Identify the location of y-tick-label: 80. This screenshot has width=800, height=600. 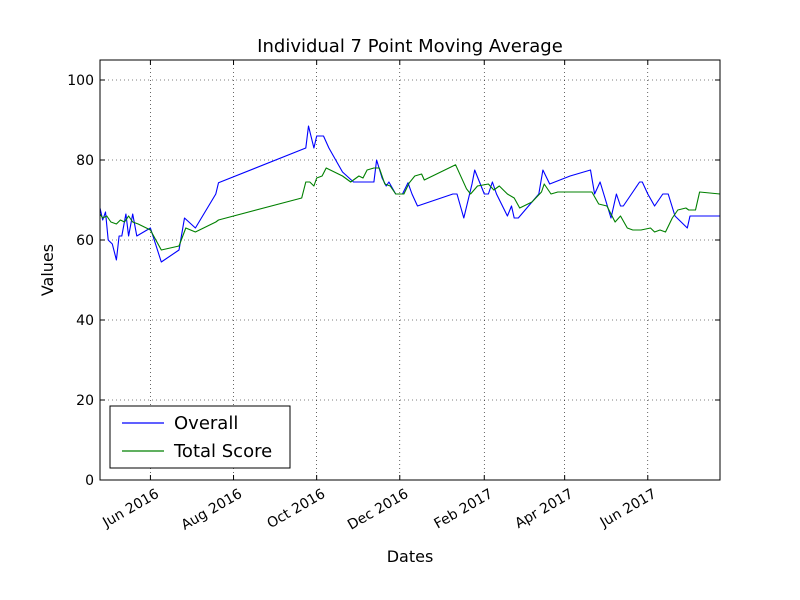
(85, 161).